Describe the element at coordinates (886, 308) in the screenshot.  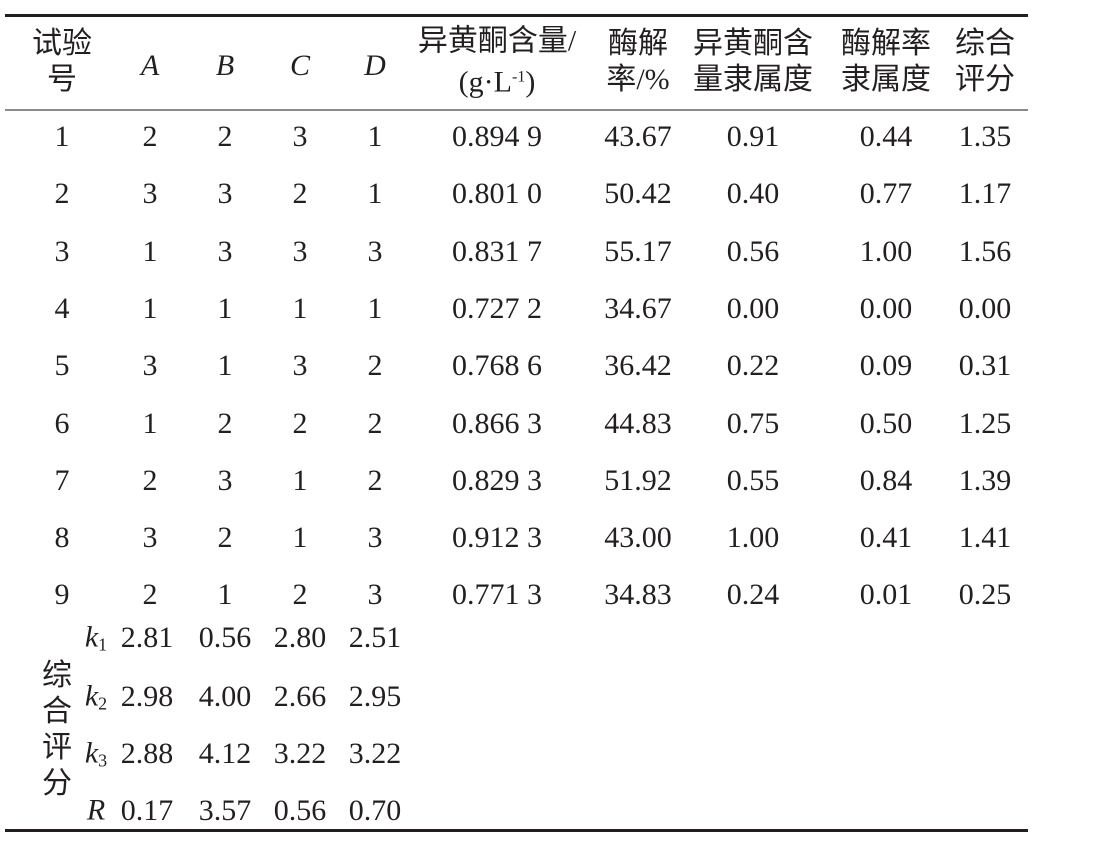
I see `cell-hyd-membership: 0.00` at that location.